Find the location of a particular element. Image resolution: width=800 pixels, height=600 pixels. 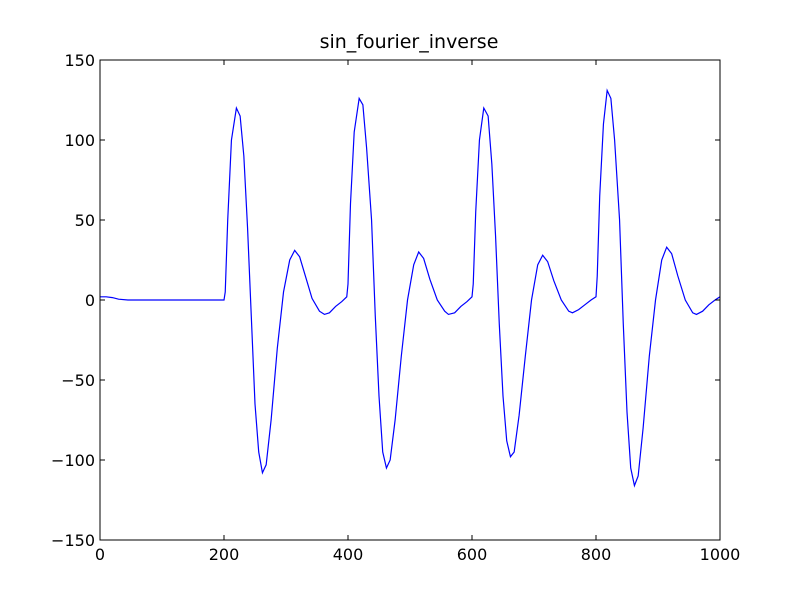

chart-title: sin_fourier_inverse is located at coordinates (409, 42).